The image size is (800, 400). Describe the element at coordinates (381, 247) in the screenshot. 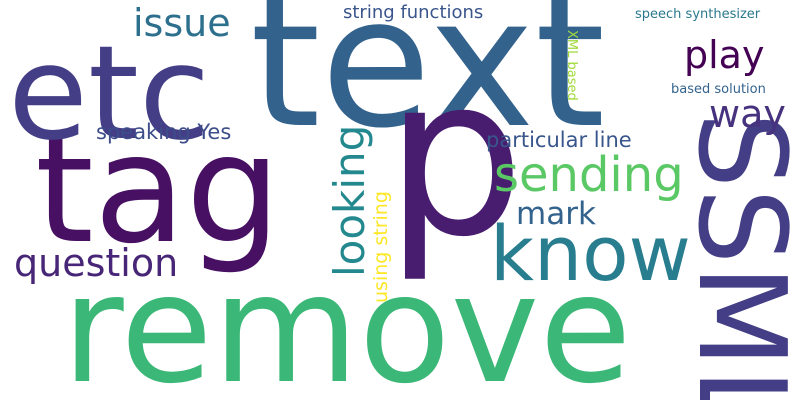

I see `word-using-string: using string` at that location.